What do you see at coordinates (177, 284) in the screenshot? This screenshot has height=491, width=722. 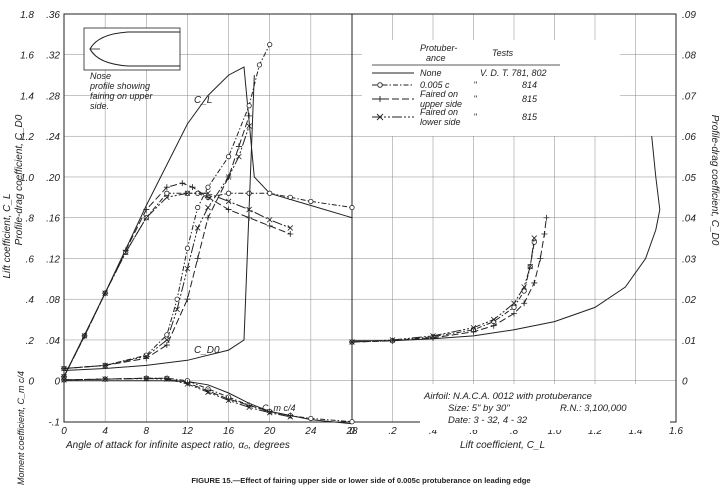 I see `series-line-lift-faired-on-lower-side` at bounding box center [177, 284].